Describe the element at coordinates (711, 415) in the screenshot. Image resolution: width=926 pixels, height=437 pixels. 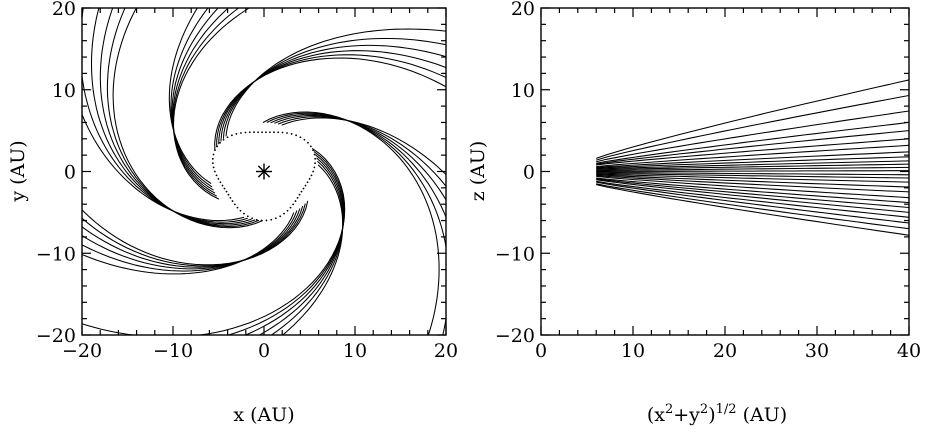
I see `rz-xlabel-close: )` at that location.